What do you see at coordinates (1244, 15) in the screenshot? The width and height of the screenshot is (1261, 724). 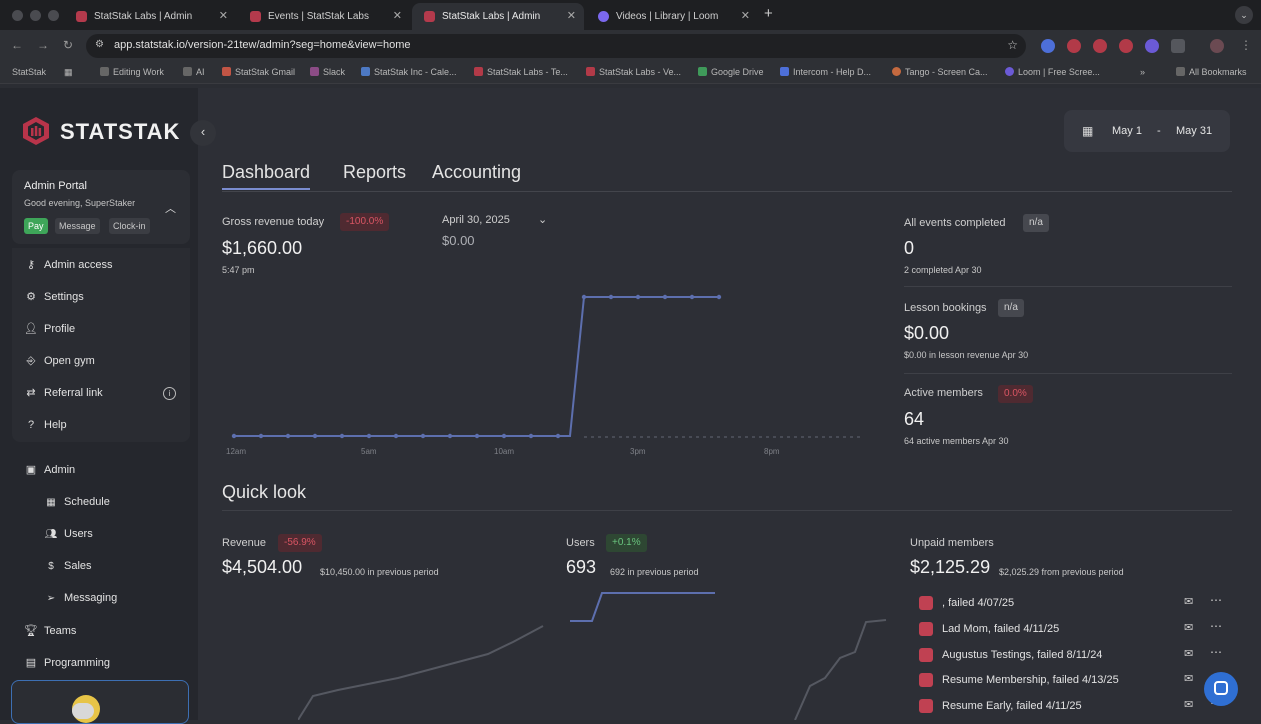 I see `tab-search-icon: ⌄` at bounding box center [1244, 15].